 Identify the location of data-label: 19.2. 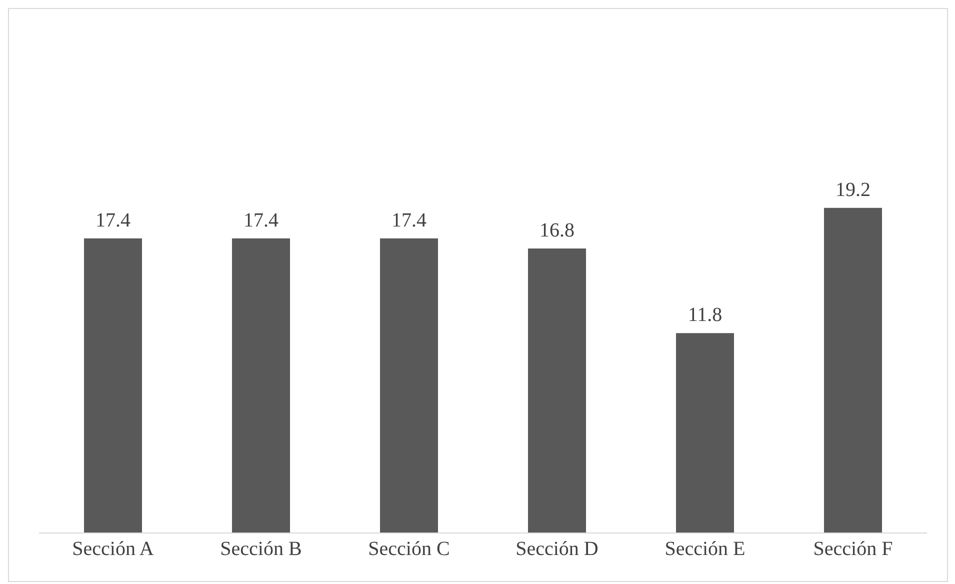
(853, 189).